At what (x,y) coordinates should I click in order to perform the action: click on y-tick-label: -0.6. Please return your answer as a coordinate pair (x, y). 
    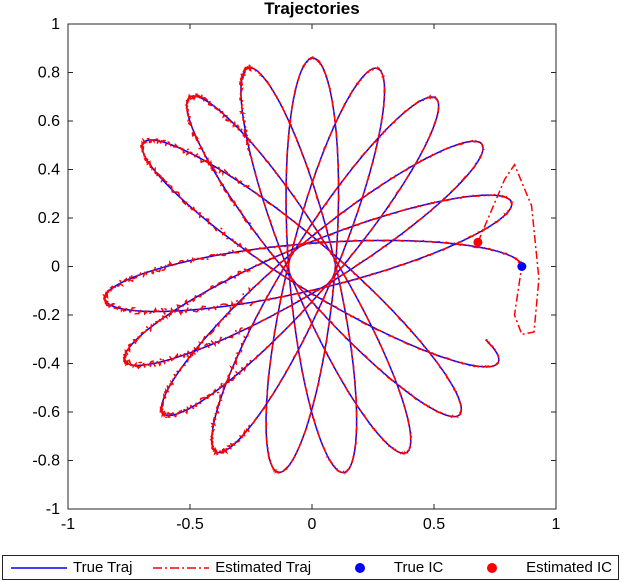
    Looking at the image, I should click on (46, 412).